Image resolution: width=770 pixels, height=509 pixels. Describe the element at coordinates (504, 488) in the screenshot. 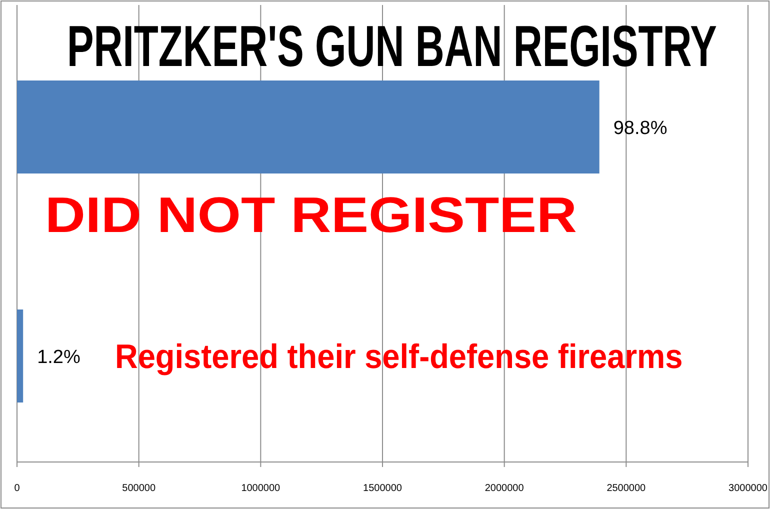

I see `x-tick-label: 2000000` at that location.